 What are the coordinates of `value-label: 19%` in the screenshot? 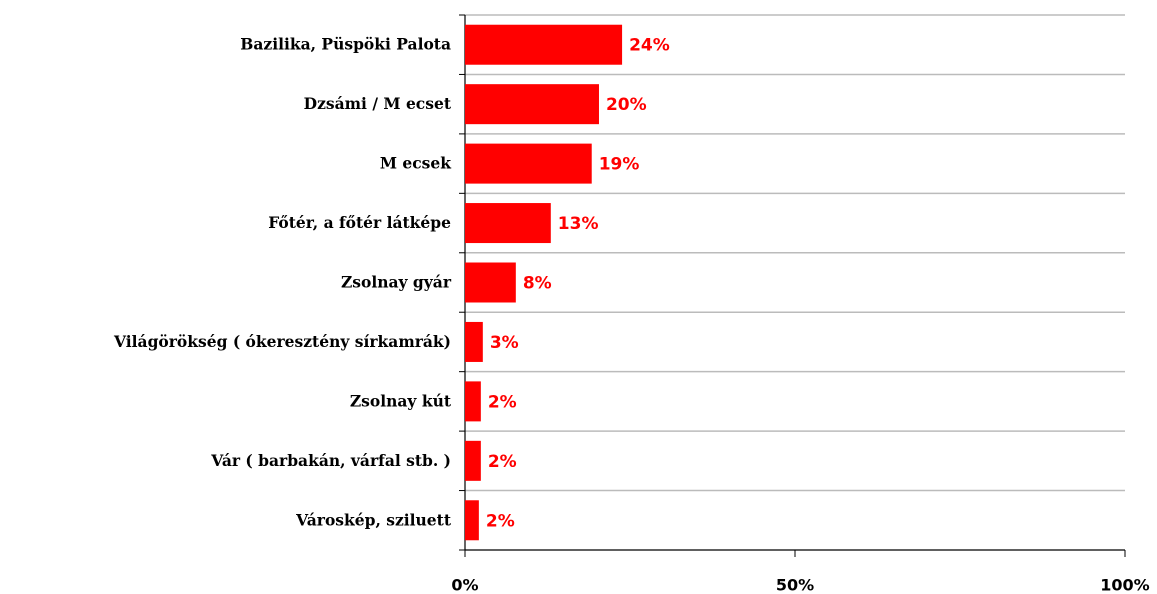 It's located at (619, 165).